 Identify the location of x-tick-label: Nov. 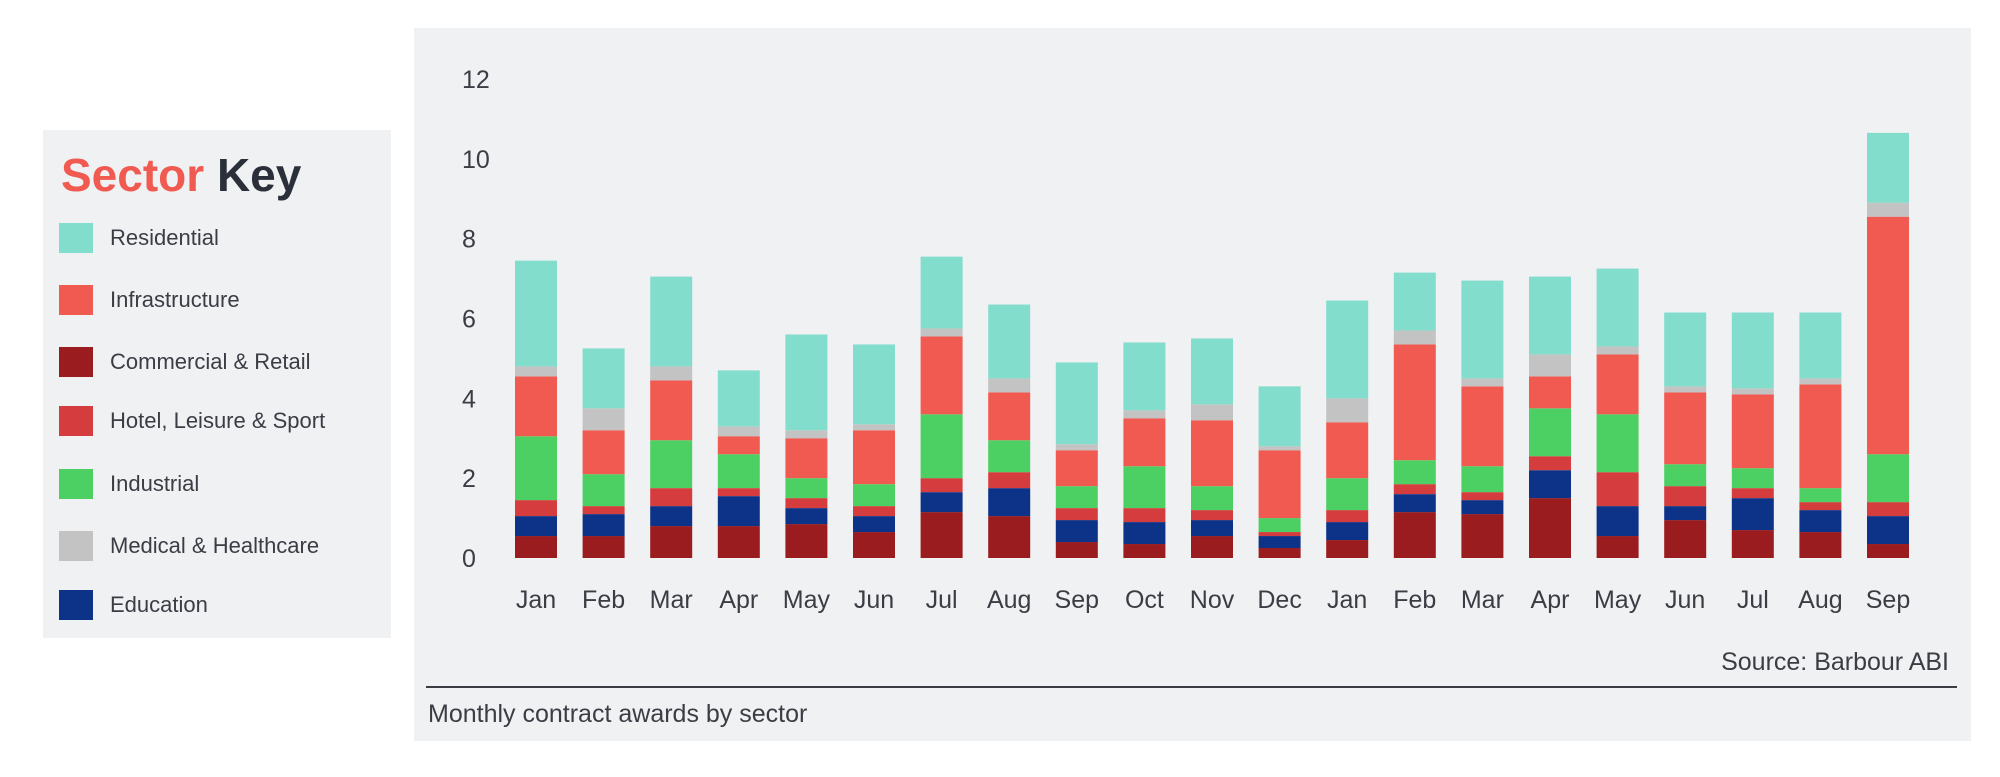
(1212, 600).